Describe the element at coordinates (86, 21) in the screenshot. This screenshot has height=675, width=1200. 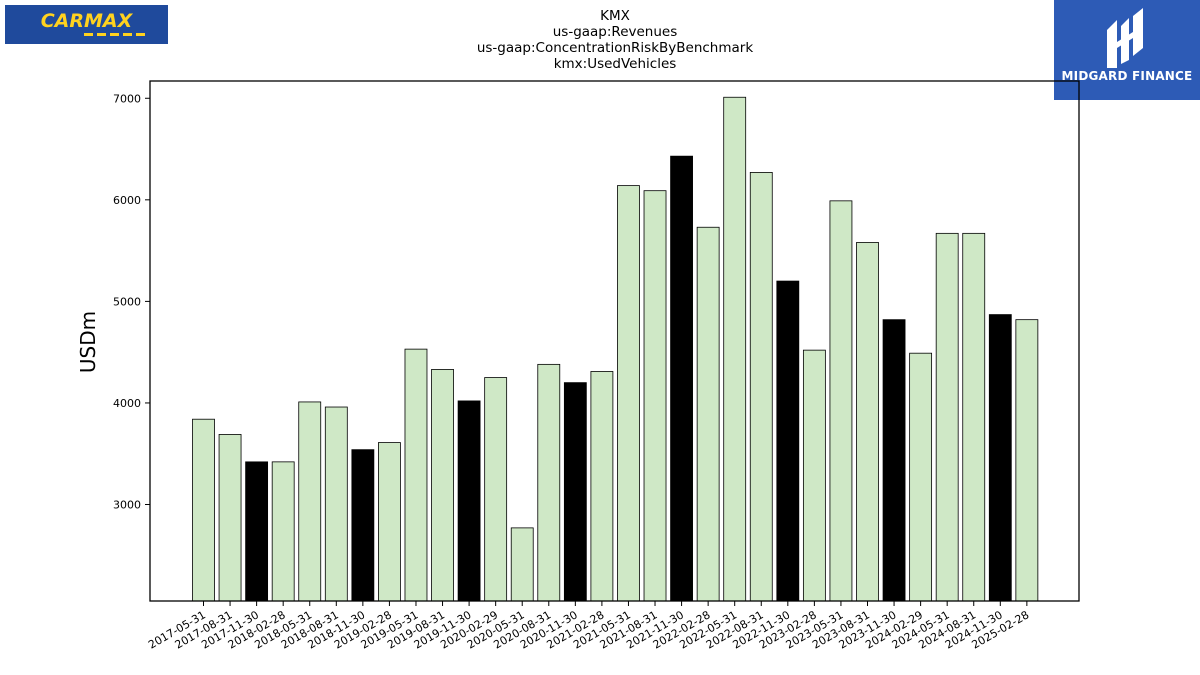
I see `carmax-logo-text: CARMAX` at that location.